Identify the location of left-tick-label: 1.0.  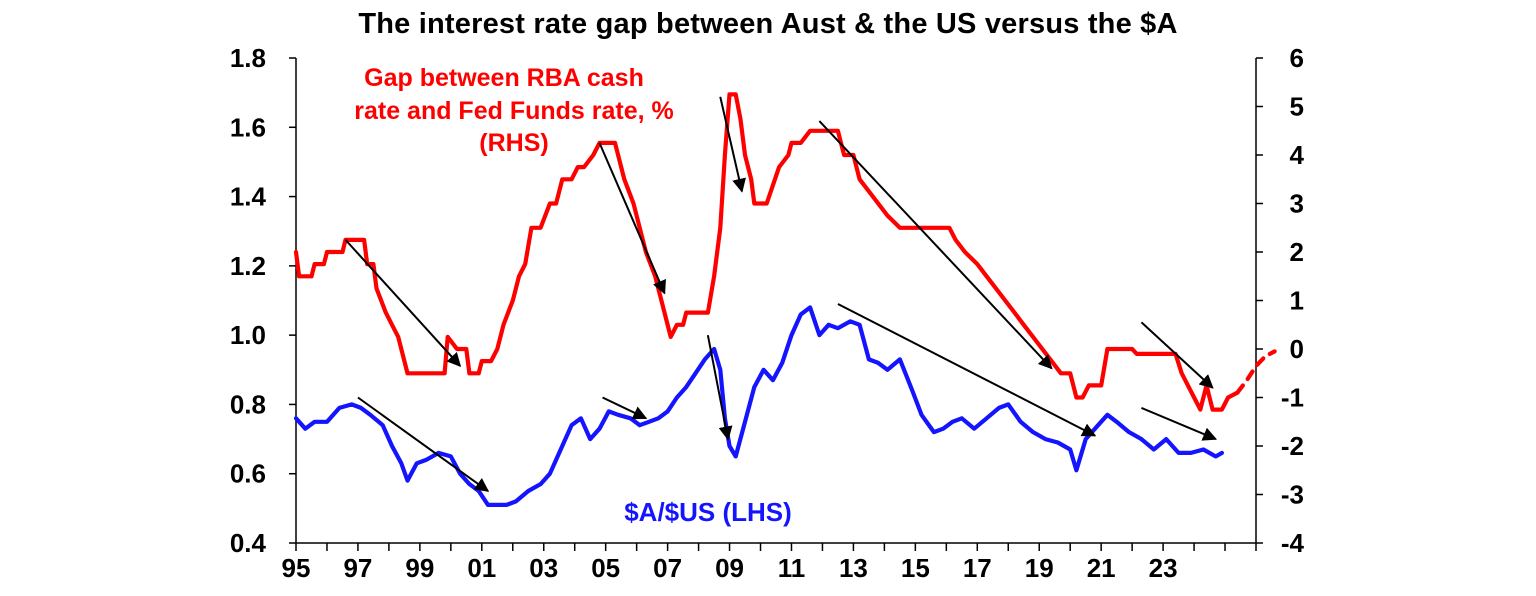
(248, 335).